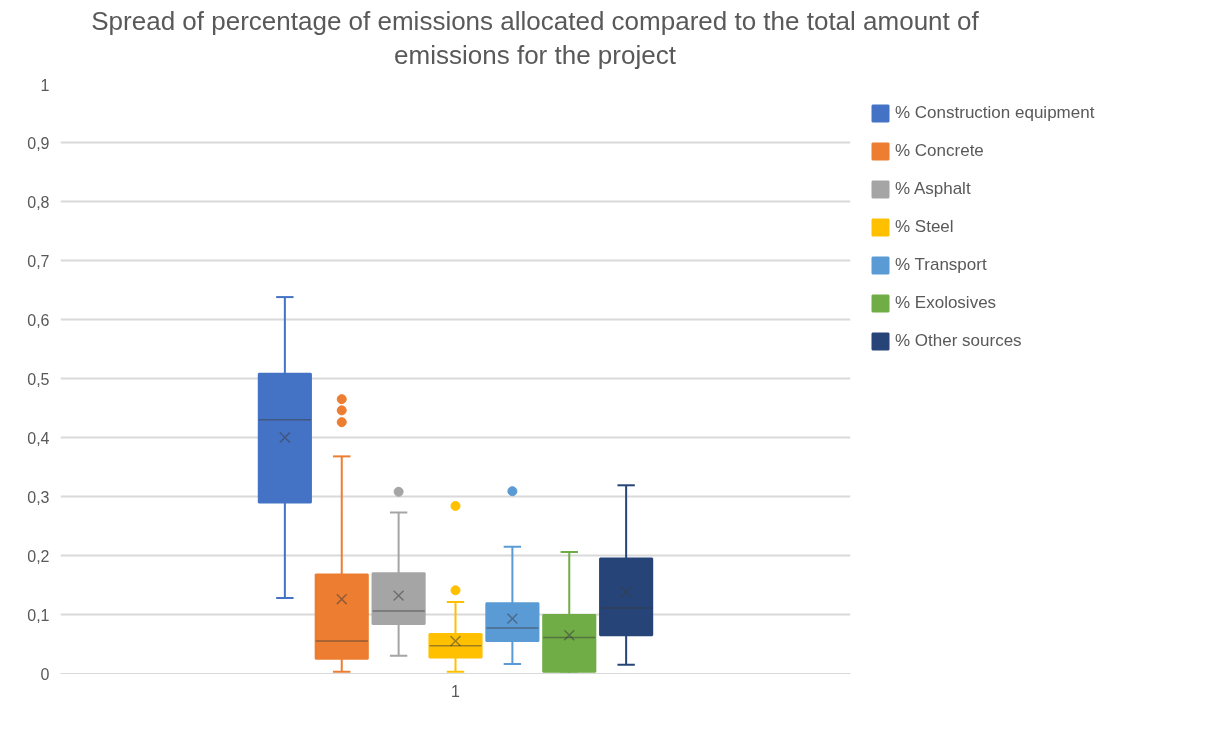 The height and width of the screenshot is (755, 1212). Describe the element at coordinates (959, 340) in the screenshot. I see `legend-label: % Other sources` at that location.